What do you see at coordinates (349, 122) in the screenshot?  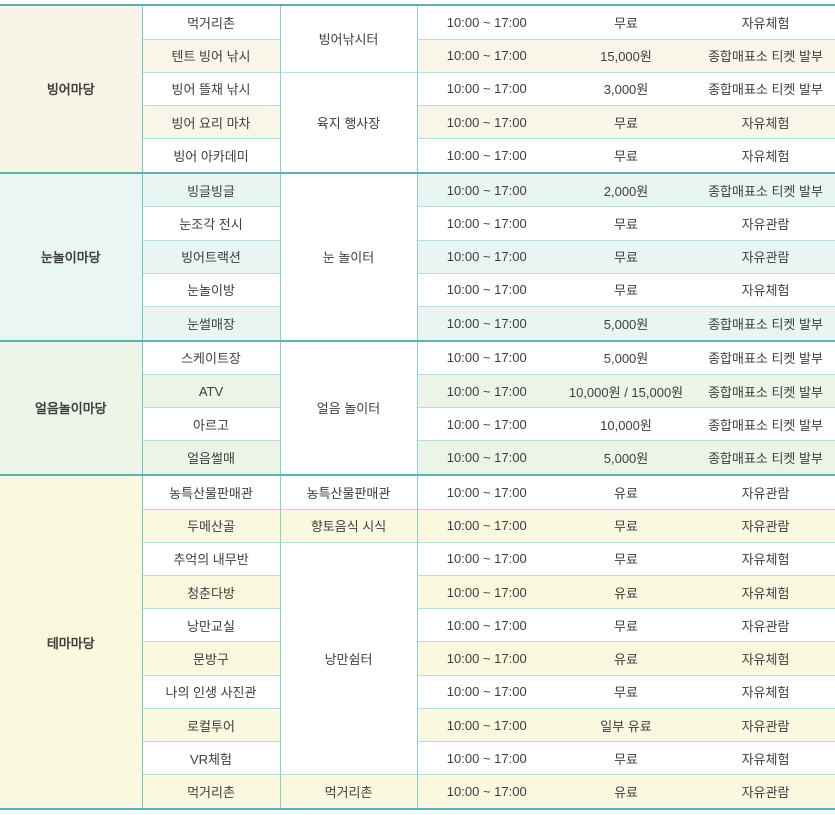 I see `location-cell: 육지 행사장` at bounding box center [349, 122].